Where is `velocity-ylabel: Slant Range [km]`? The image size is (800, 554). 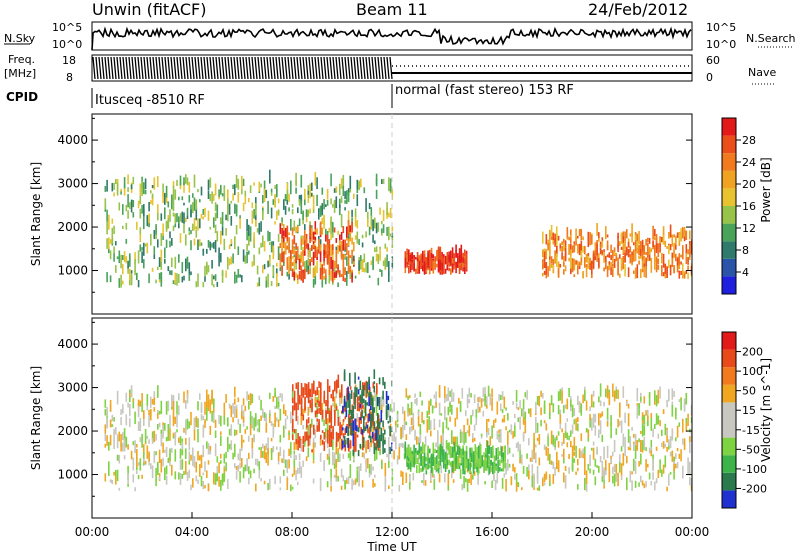
velocity-ylabel: Slant Range [km] is located at coordinates (36, 418).